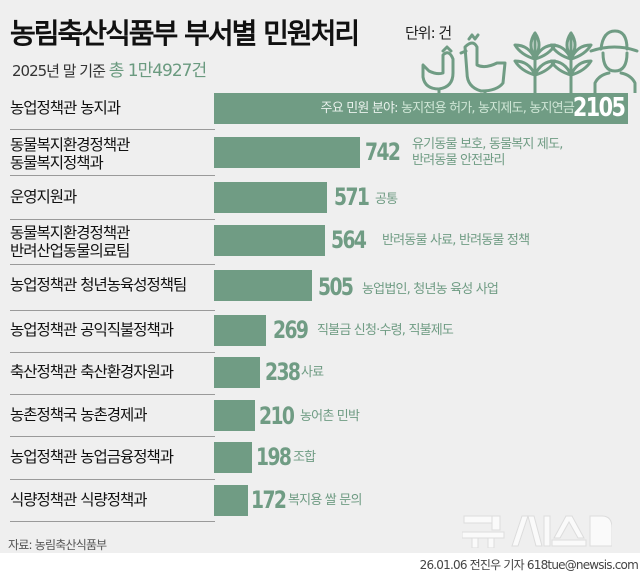 The height and width of the screenshot is (576, 640). Describe the element at coordinates (274, 457) in the screenshot. I see `bar-value: 198` at that location.